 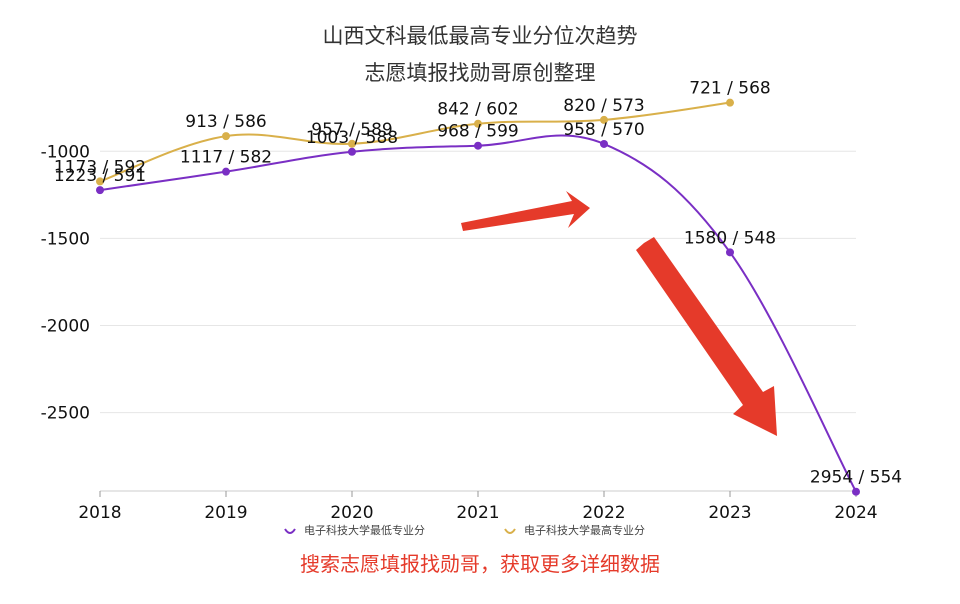 I want to click on chart-subtitle: 志愿填报找勋哥原创整理, so click(x=480, y=73).